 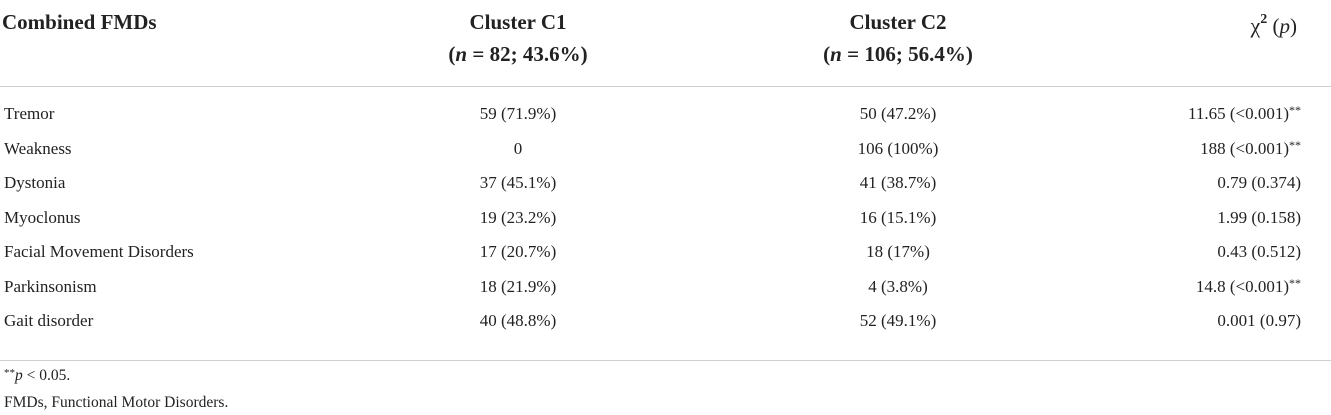 What do you see at coordinates (518, 251) in the screenshot?
I see `cluster-c1-value: 17 (20.7%)` at bounding box center [518, 251].